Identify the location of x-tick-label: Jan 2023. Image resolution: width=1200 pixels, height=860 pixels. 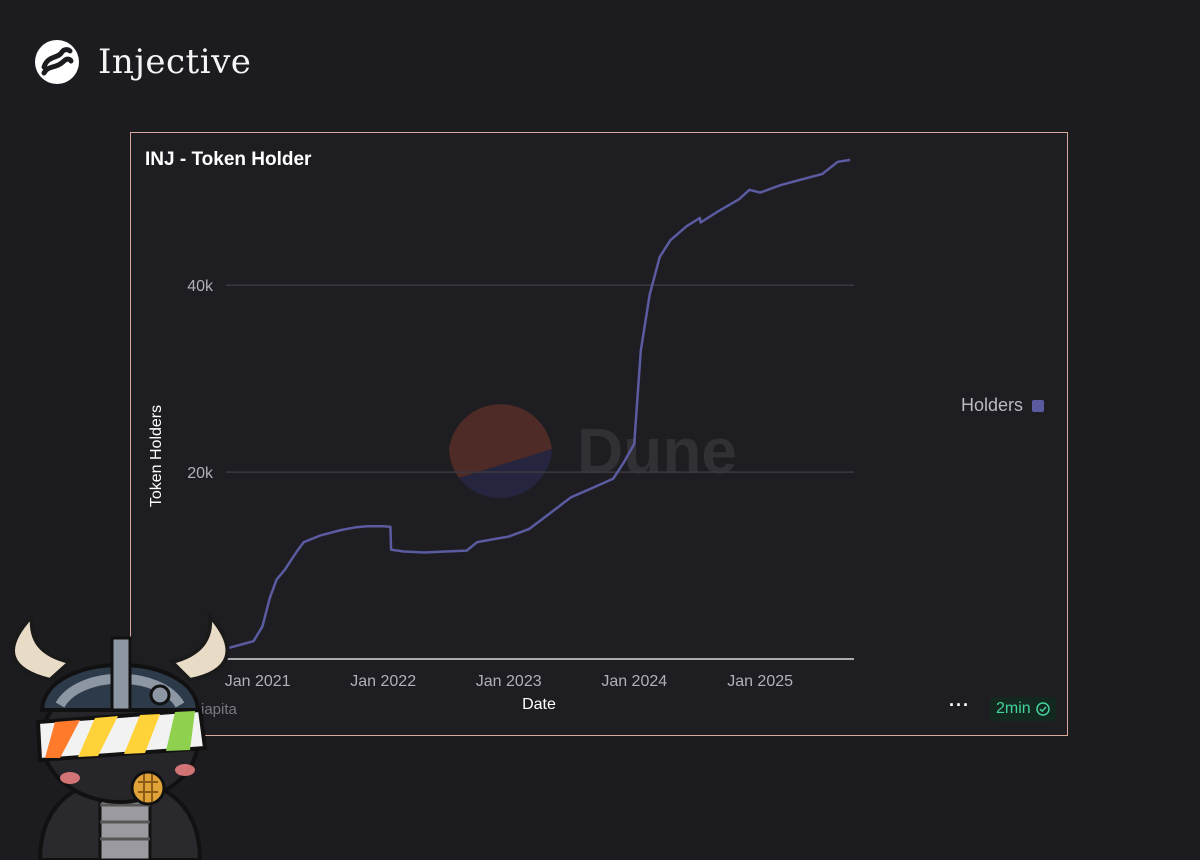
(509, 681).